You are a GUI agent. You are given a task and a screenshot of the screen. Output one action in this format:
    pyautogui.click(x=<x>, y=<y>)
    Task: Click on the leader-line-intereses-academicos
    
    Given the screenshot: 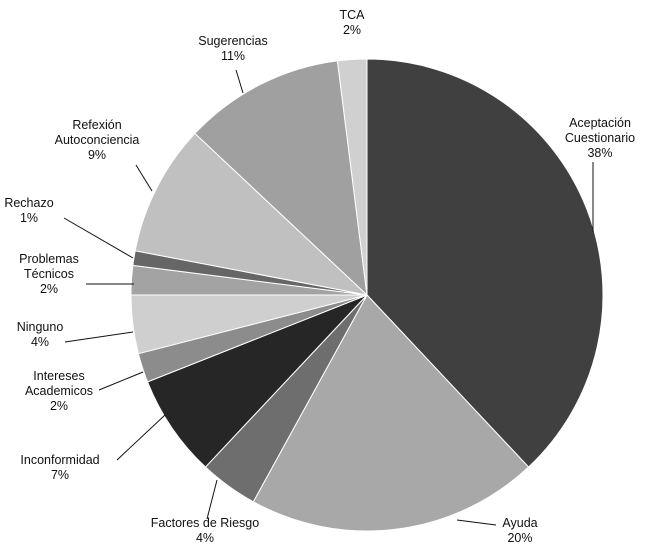 What is the action you would take?
    pyautogui.click(x=121, y=381)
    